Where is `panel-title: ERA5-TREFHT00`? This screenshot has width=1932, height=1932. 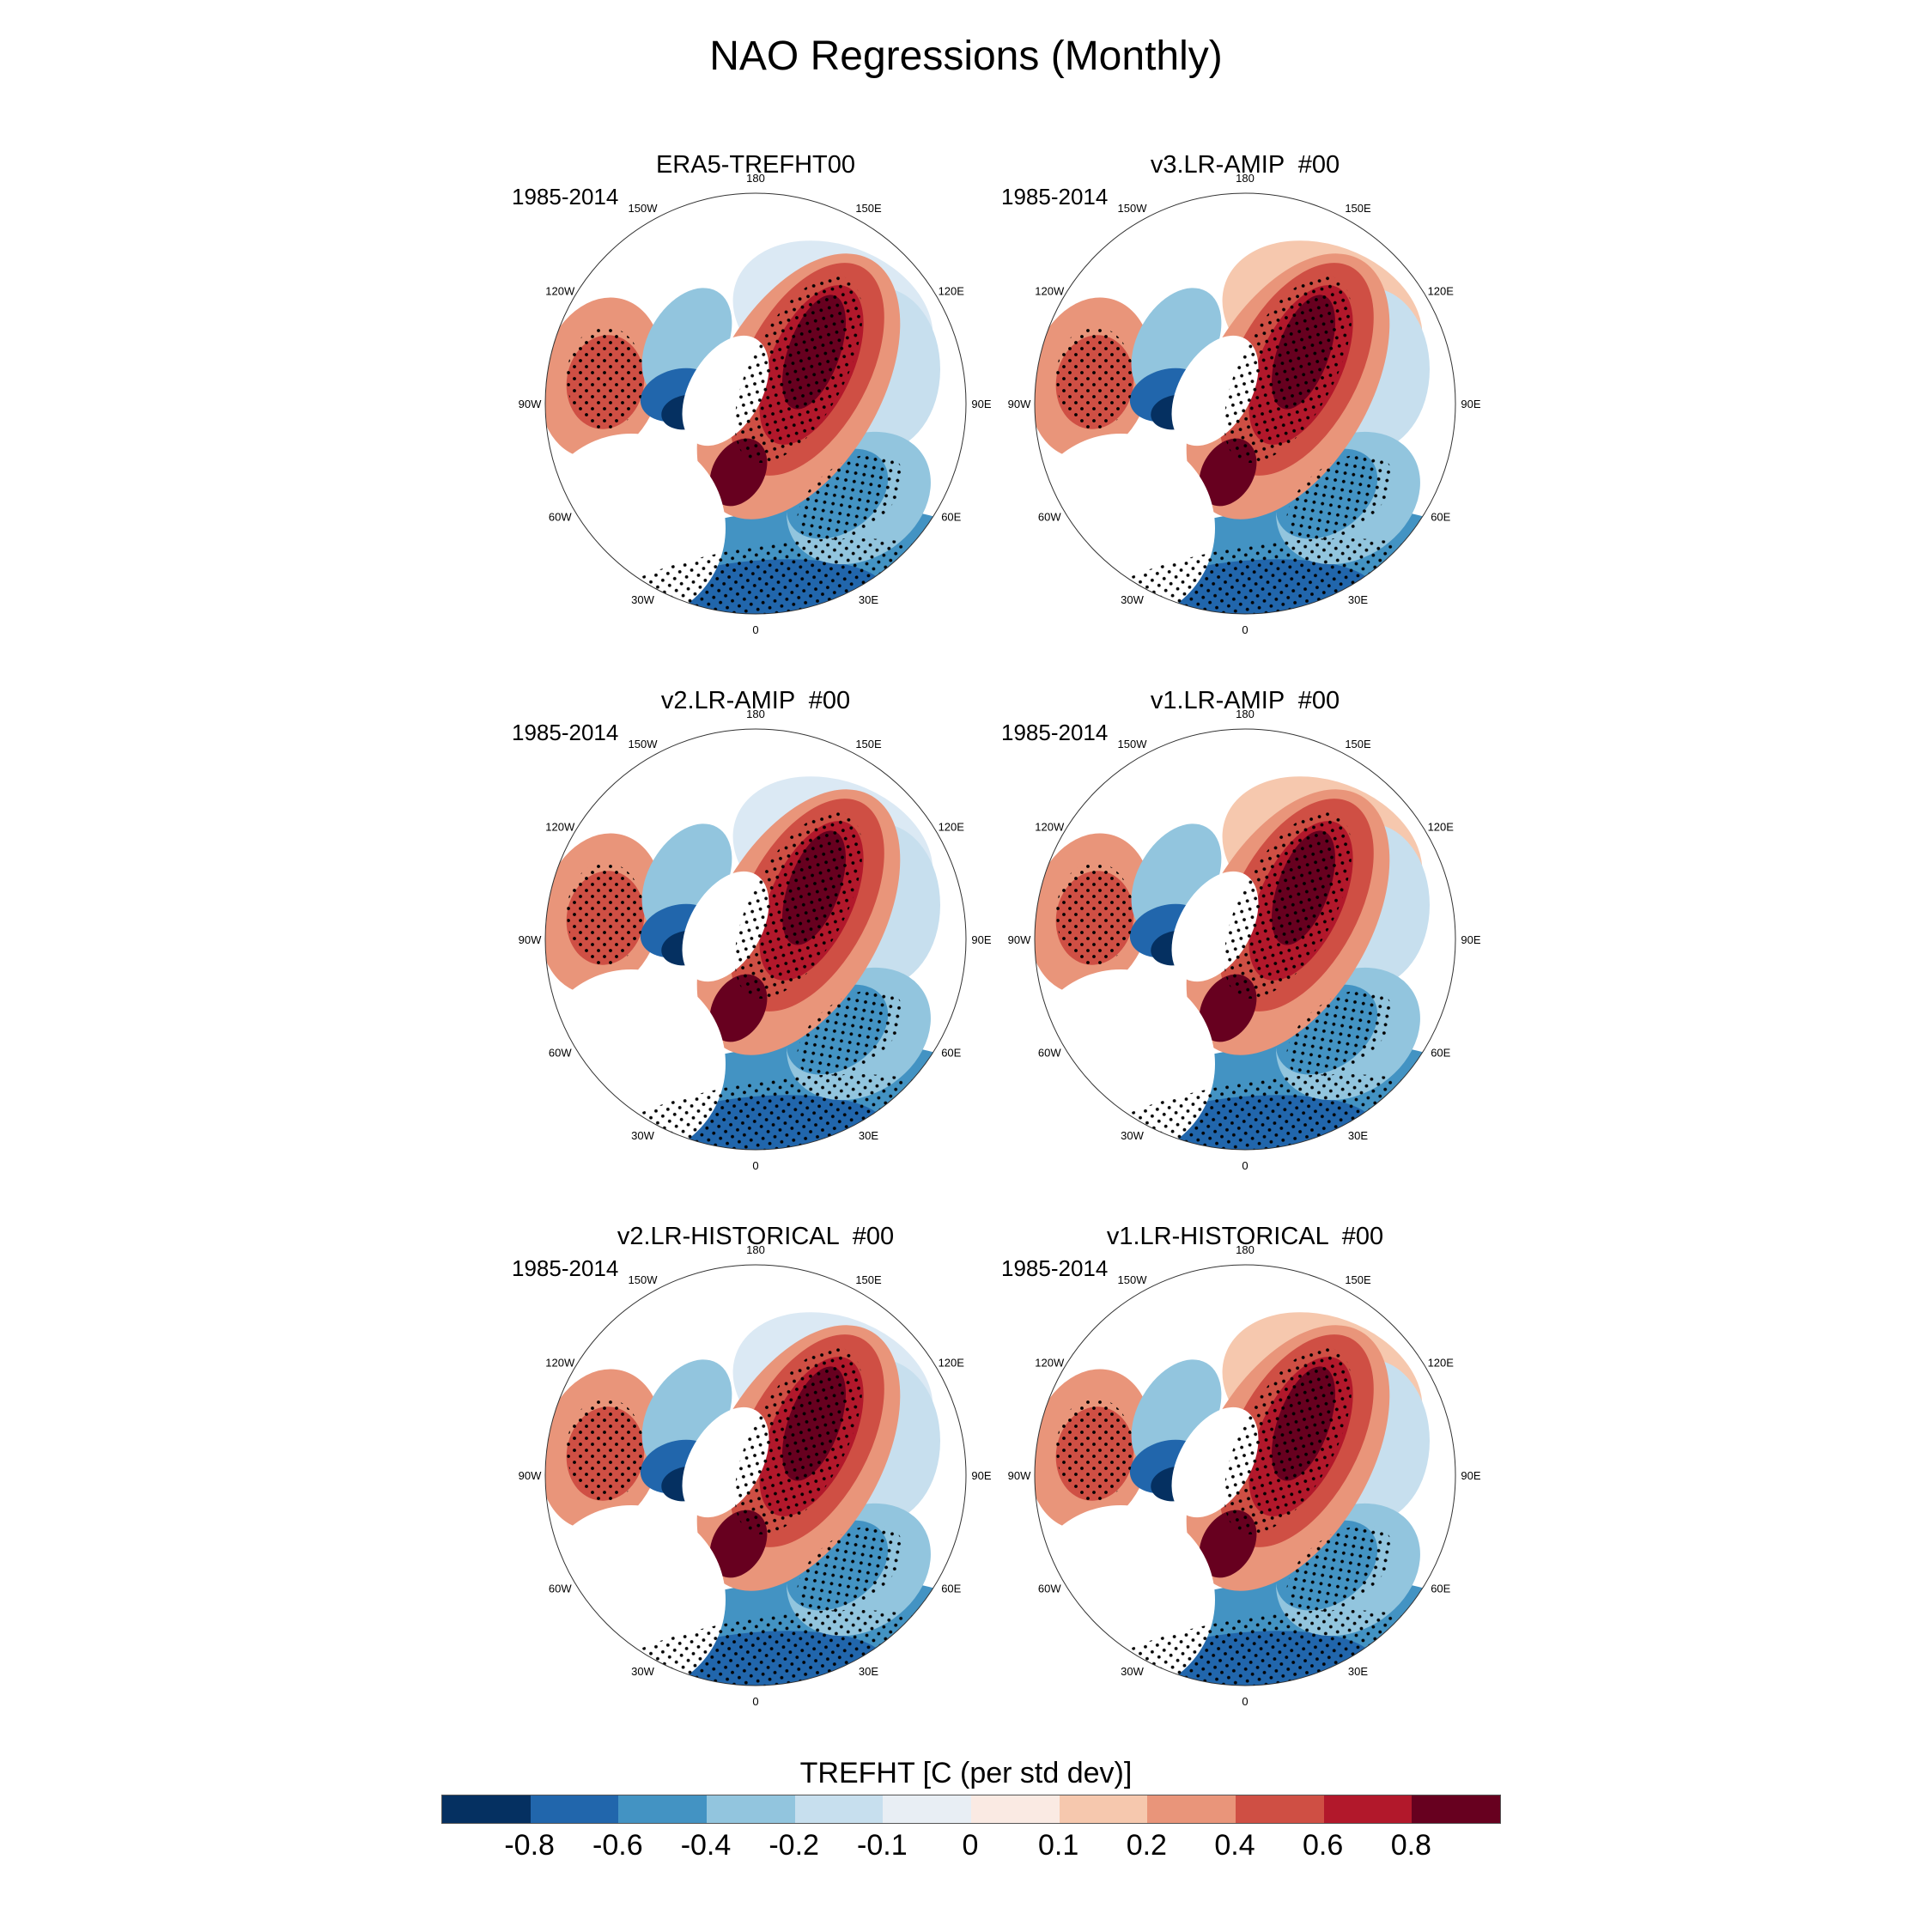
panel-title: ERA5-TREFHT00 is located at coordinates (755, 165).